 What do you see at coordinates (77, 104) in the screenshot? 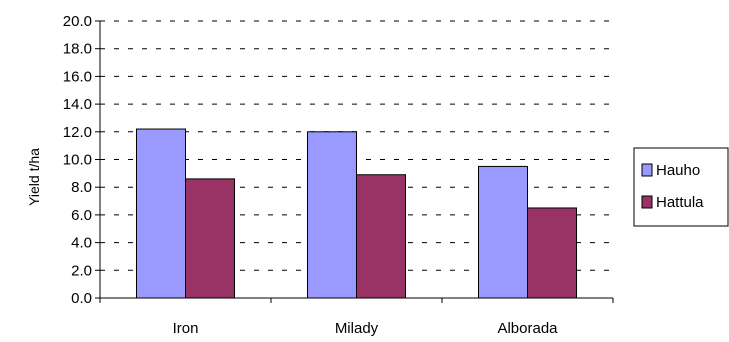
I see `y-tick-label: 14.0` at bounding box center [77, 104].